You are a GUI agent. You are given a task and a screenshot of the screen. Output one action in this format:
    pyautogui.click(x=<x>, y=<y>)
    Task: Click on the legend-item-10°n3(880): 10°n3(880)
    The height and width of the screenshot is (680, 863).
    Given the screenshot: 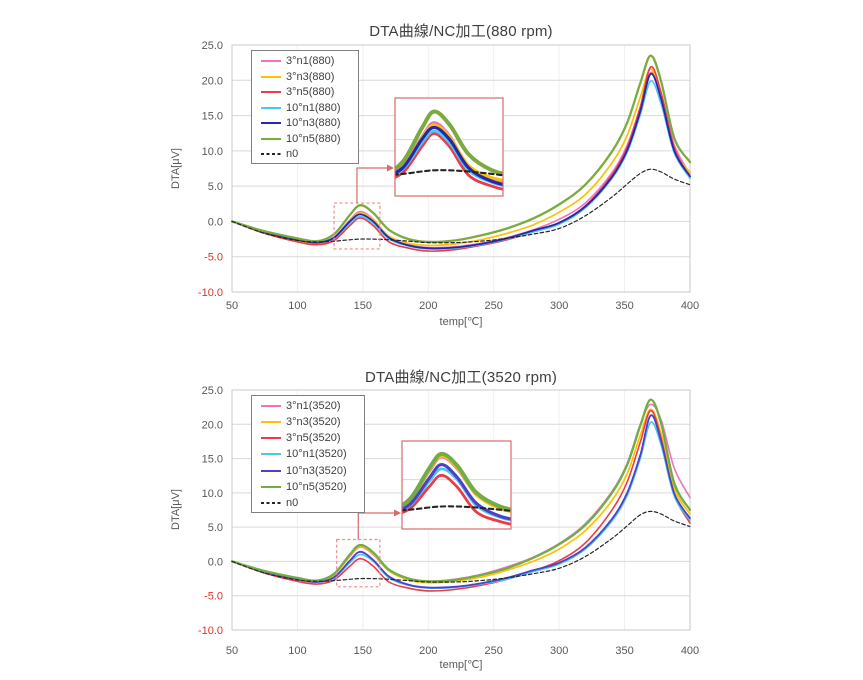 What is the action you would take?
    pyautogui.click(x=307, y=123)
    